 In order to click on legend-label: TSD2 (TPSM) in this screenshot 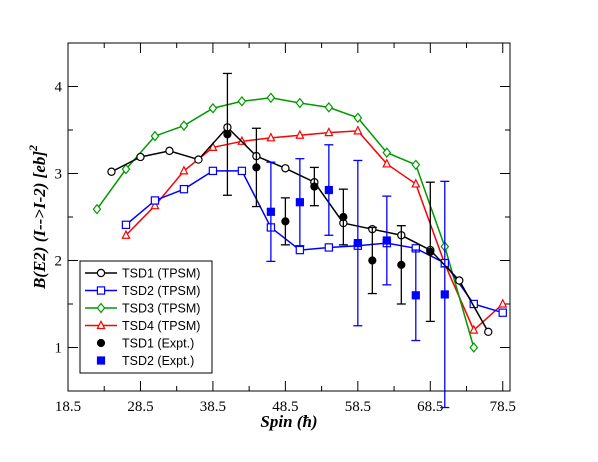, I will do `click(161, 291)`.